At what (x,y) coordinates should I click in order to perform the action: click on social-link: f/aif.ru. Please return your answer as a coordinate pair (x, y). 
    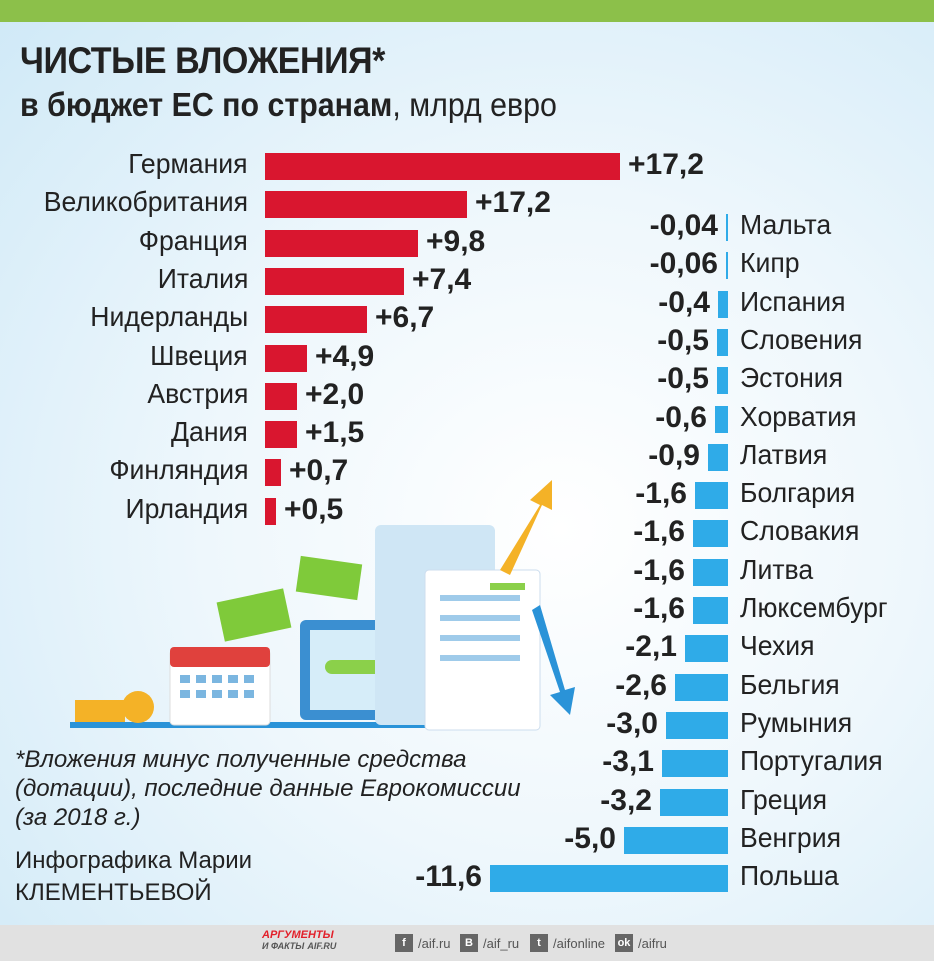
    Looking at the image, I should click on (423, 943).